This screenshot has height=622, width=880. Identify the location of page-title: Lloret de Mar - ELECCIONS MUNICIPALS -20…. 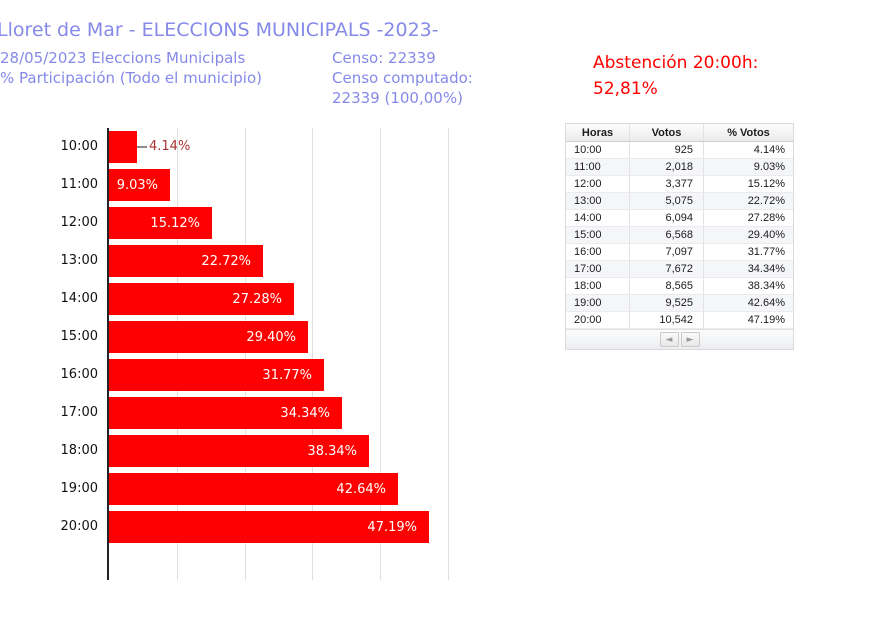
(219, 30).